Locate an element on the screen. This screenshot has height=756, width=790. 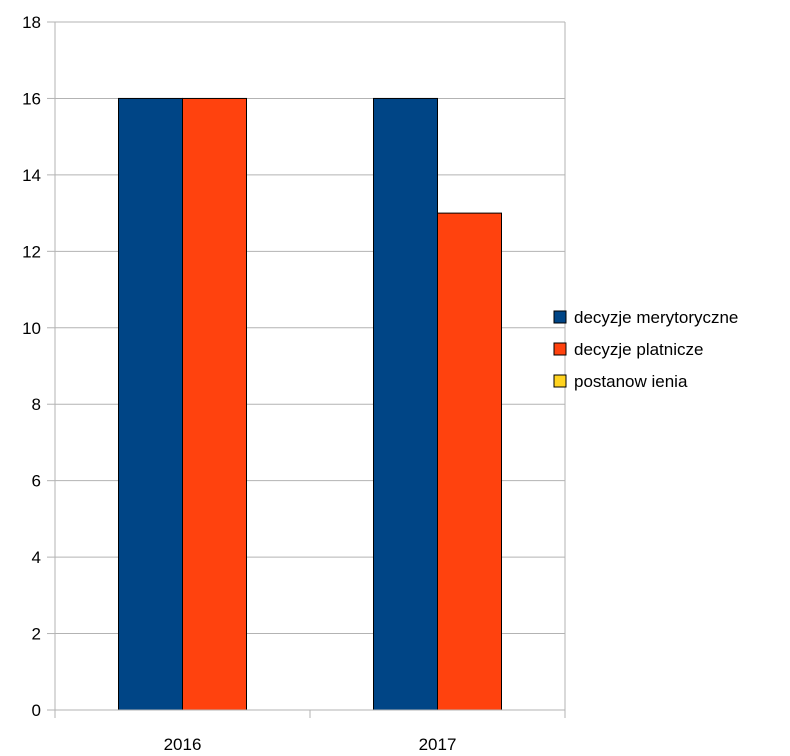
bar-decyzje-platnicze-2017 is located at coordinates (469, 461).